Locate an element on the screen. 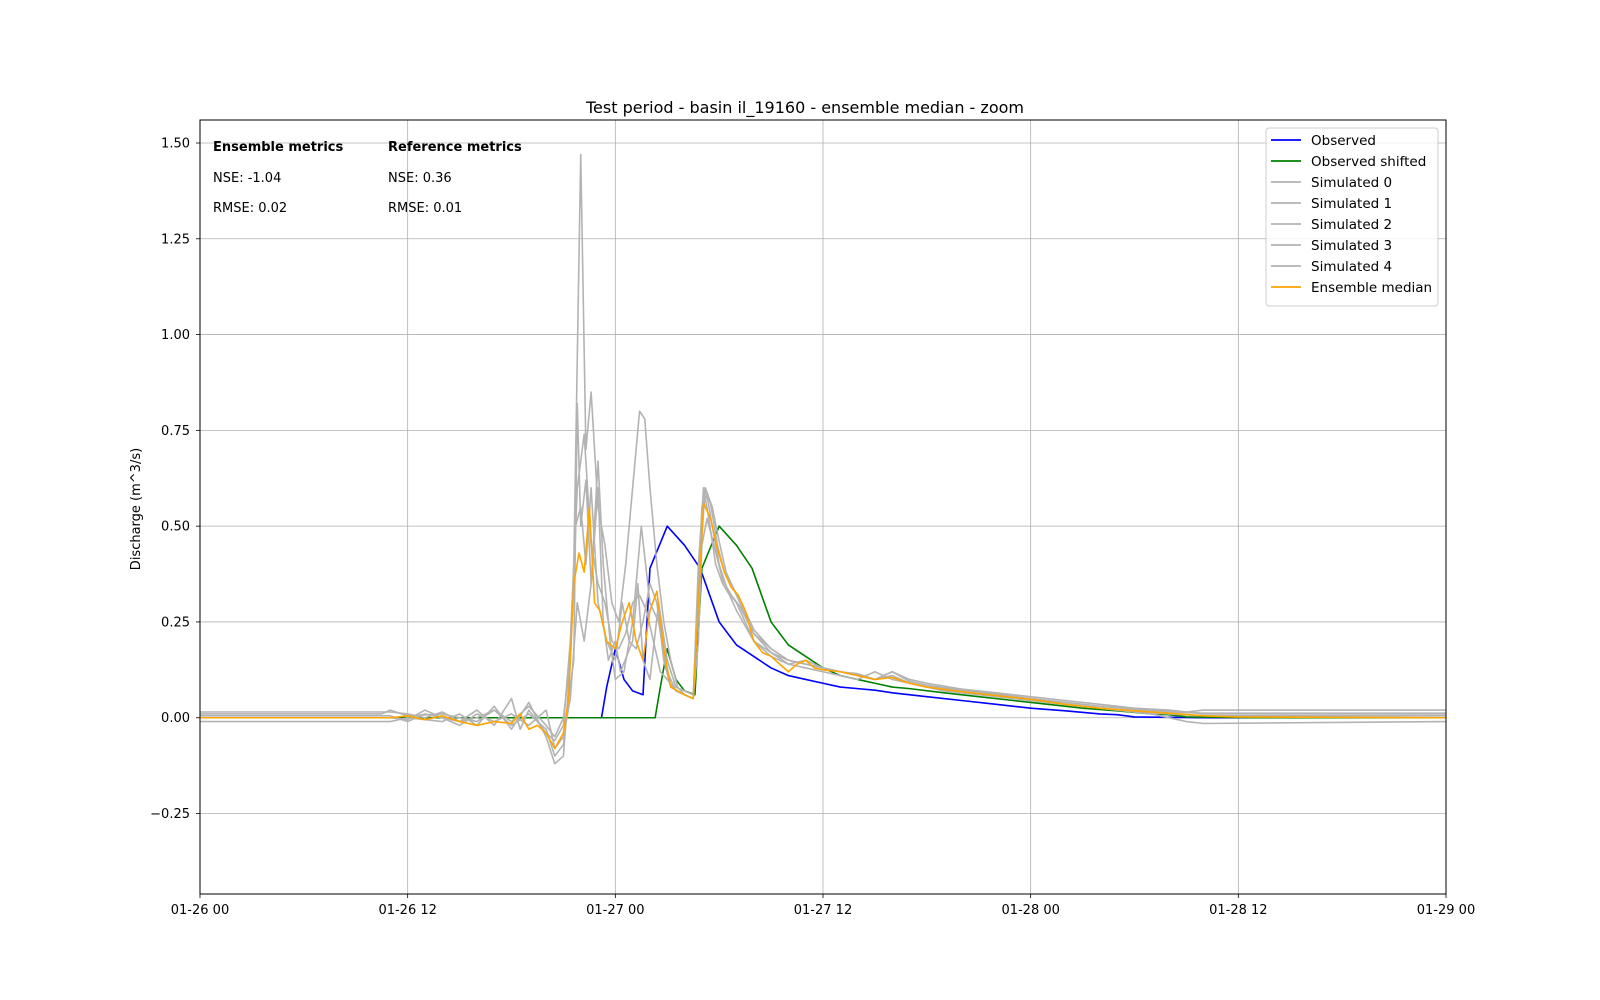 This screenshot has height=1000, width=1600. reference-nse: NSE: 0.36 is located at coordinates (420, 178).